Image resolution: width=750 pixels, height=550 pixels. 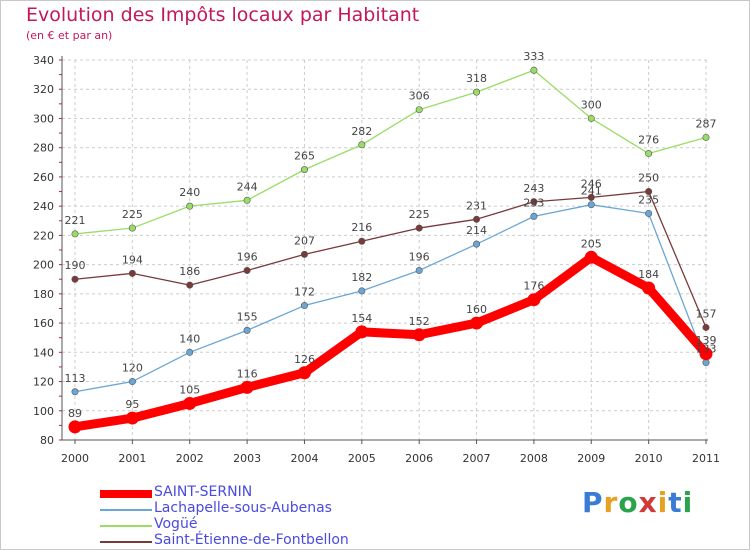 What do you see at coordinates (247, 186) in the screenshot?
I see `data-label: 244` at bounding box center [247, 186].